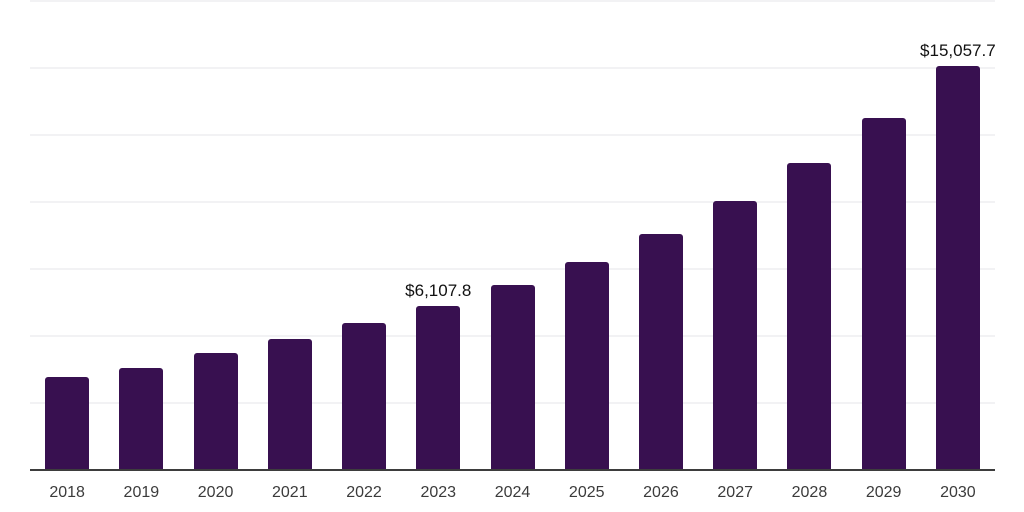 Image resolution: width=1024 pixels, height=512 pixels. Describe the element at coordinates (438, 492) in the screenshot. I see `x-tick-2023: 2023` at that location.